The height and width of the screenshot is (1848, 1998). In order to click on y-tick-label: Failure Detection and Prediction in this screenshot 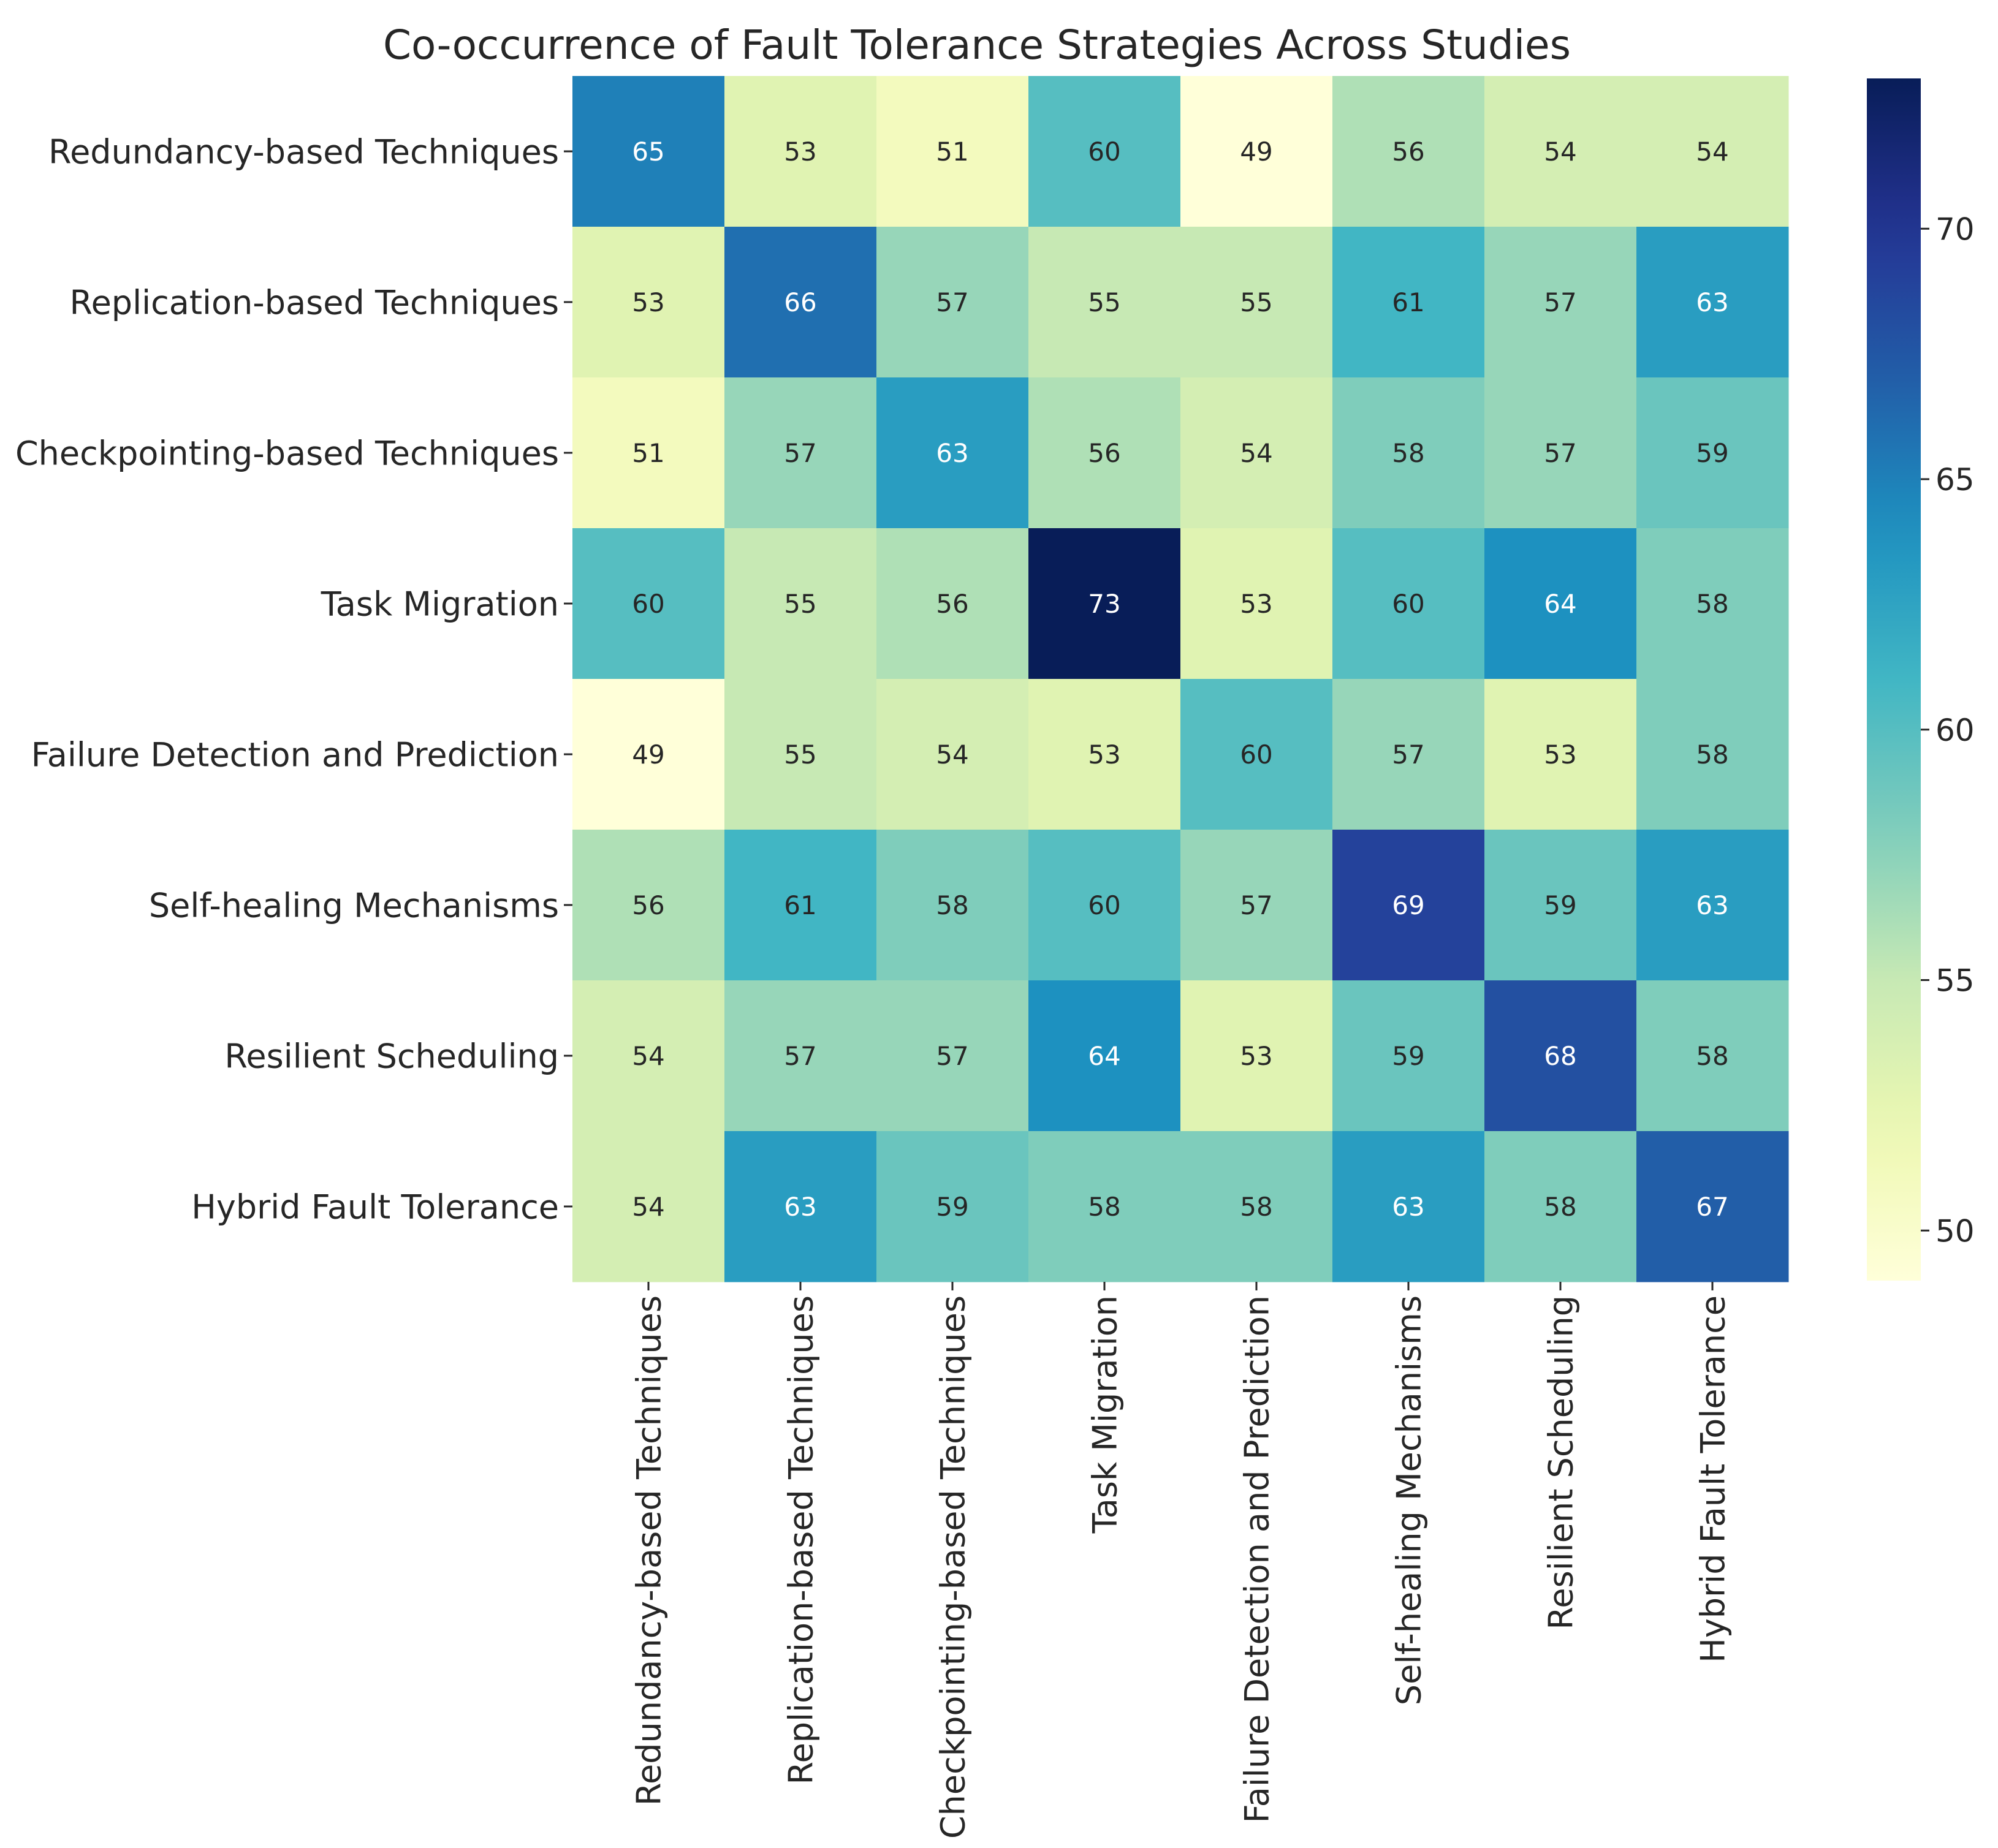, I will do `click(295, 754)`.